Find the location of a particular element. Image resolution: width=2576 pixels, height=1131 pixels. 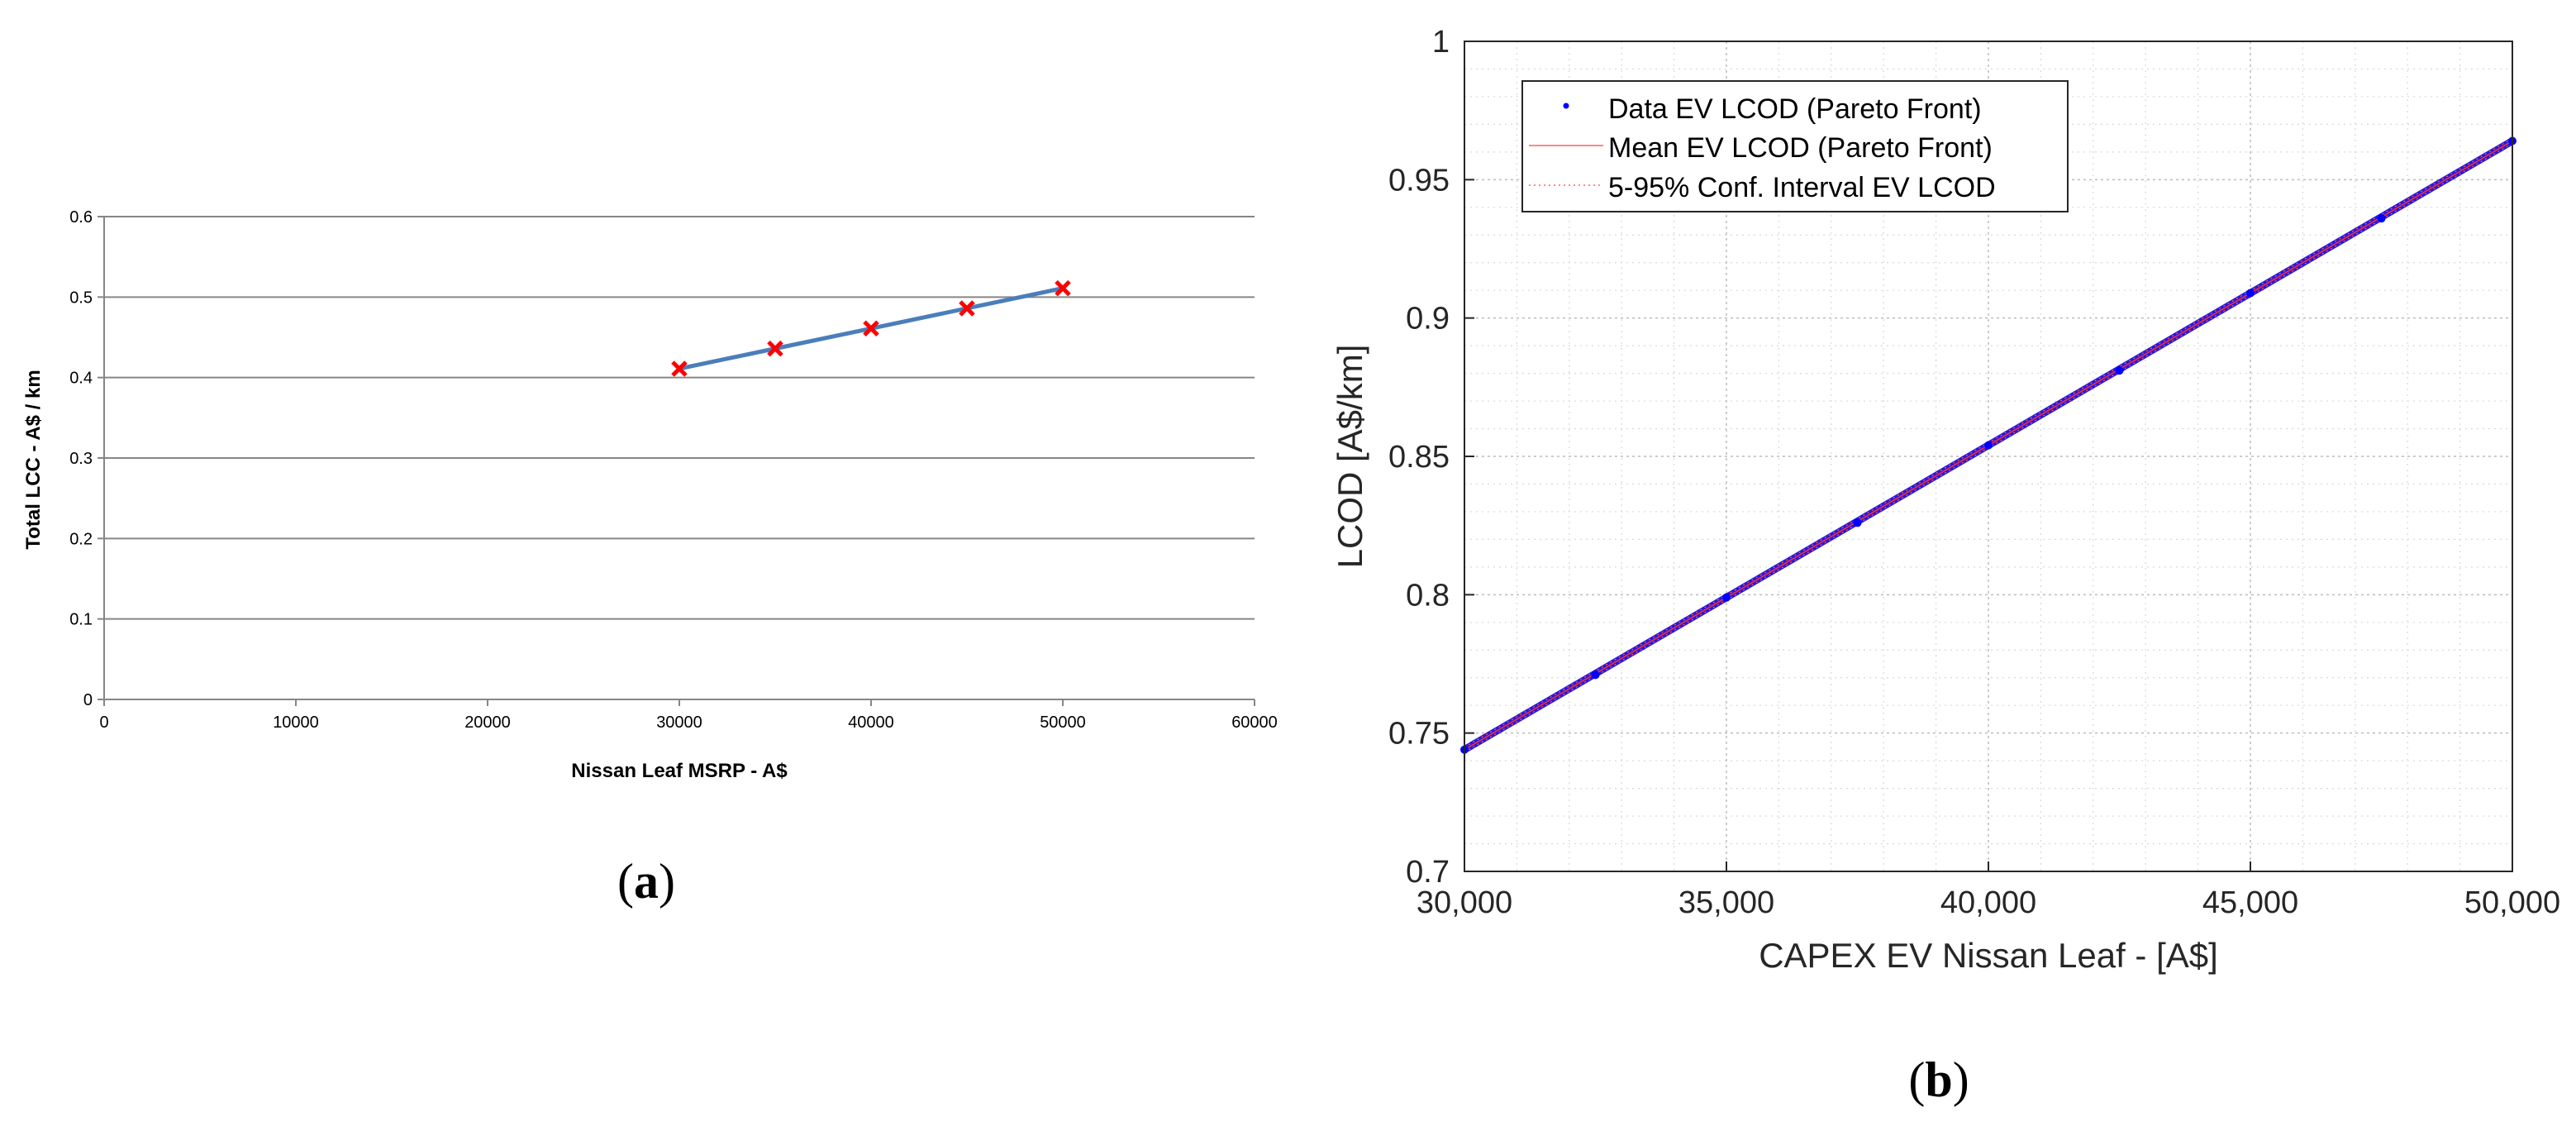

legend-entry-ci: 5-95% Conf. Interval EV LCOD is located at coordinates (1802, 187).